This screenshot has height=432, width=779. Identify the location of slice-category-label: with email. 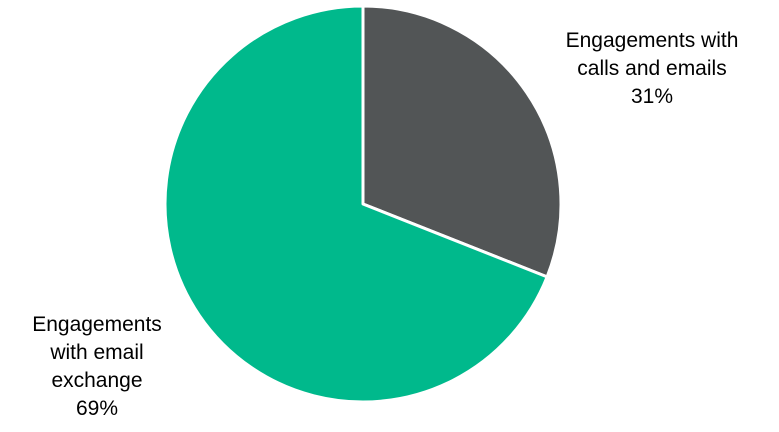
(96, 352).